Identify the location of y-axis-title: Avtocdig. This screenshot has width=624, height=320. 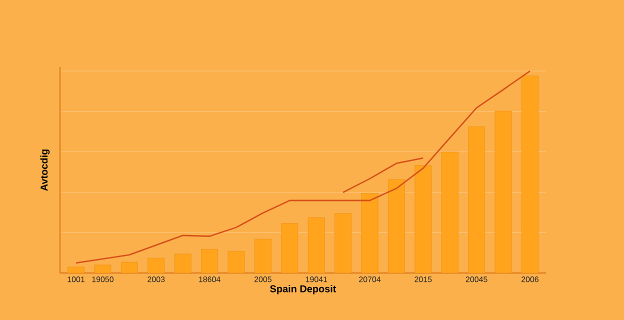
(45, 170).